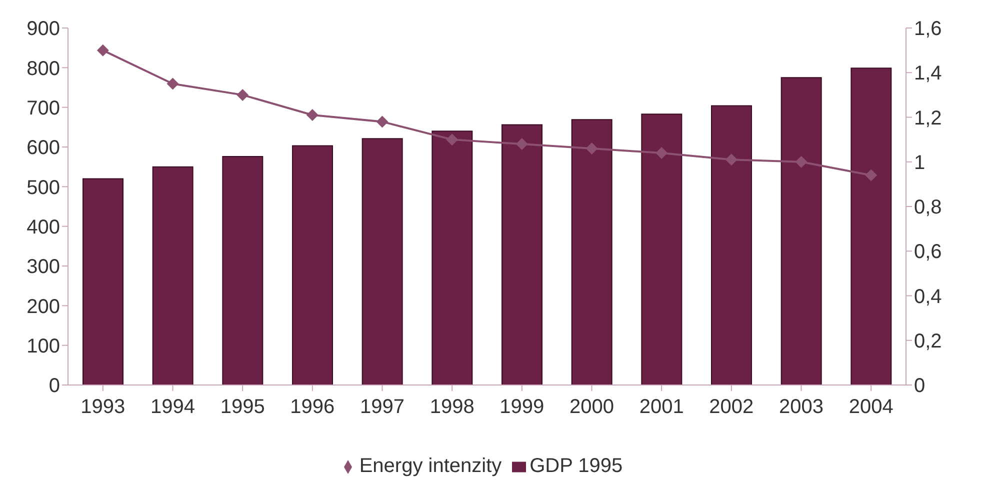 Image resolution: width=984 pixels, height=493 pixels. What do you see at coordinates (43, 267) in the screenshot?
I see `y-tick-label: 300` at bounding box center [43, 267].